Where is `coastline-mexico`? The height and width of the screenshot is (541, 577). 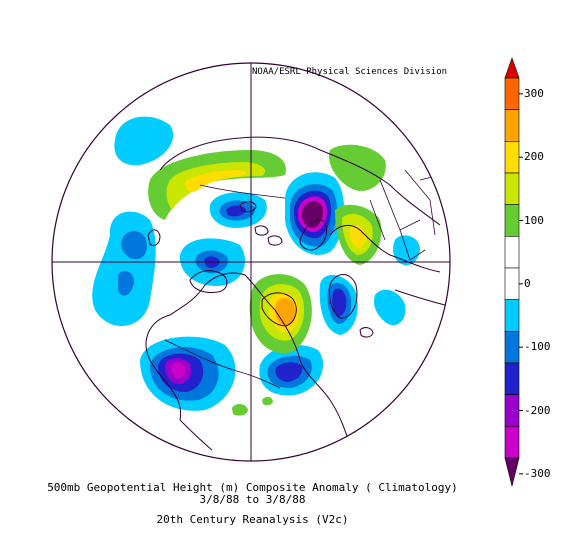 coastline-mexico is located at coordinates (196, 435).